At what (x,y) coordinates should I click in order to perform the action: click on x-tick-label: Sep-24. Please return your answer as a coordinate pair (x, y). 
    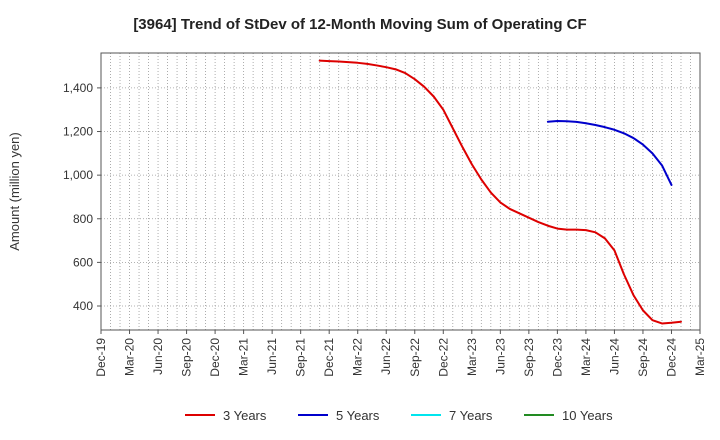
    Looking at the image, I should click on (643, 357).